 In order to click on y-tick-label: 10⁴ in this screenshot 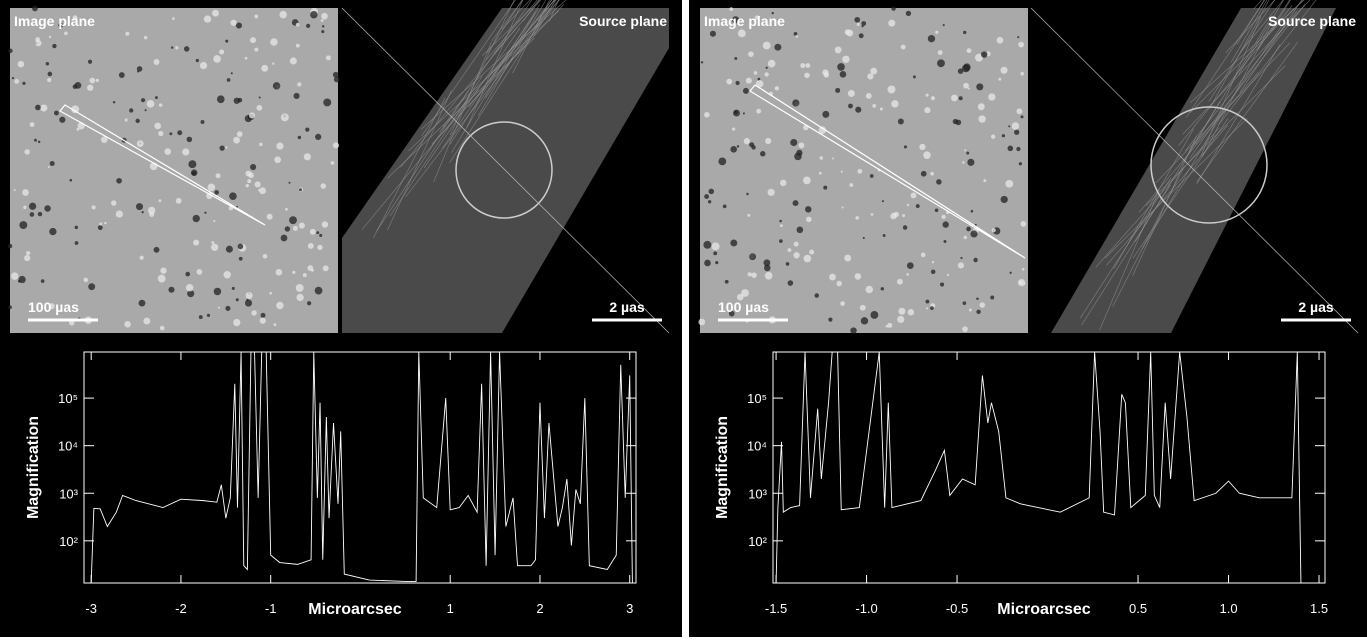, I will do `click(68, 446)`.